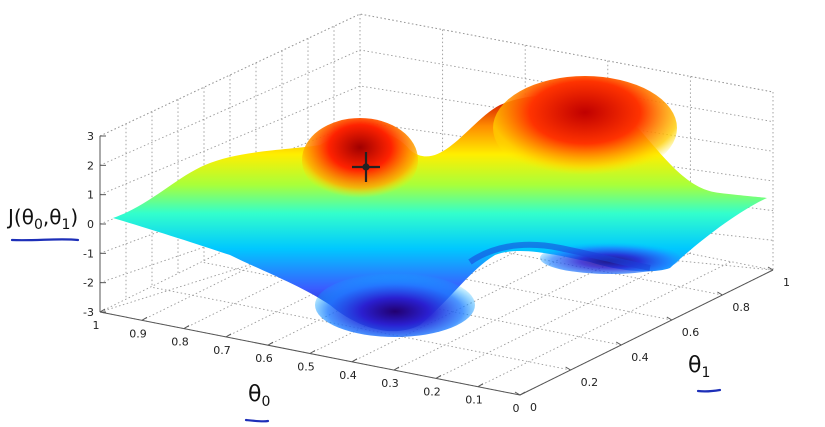  What do you see at coordinates (786, 282) in the screenshot?
I see `y-tick-label: 1` at bounding box center [786, 282].